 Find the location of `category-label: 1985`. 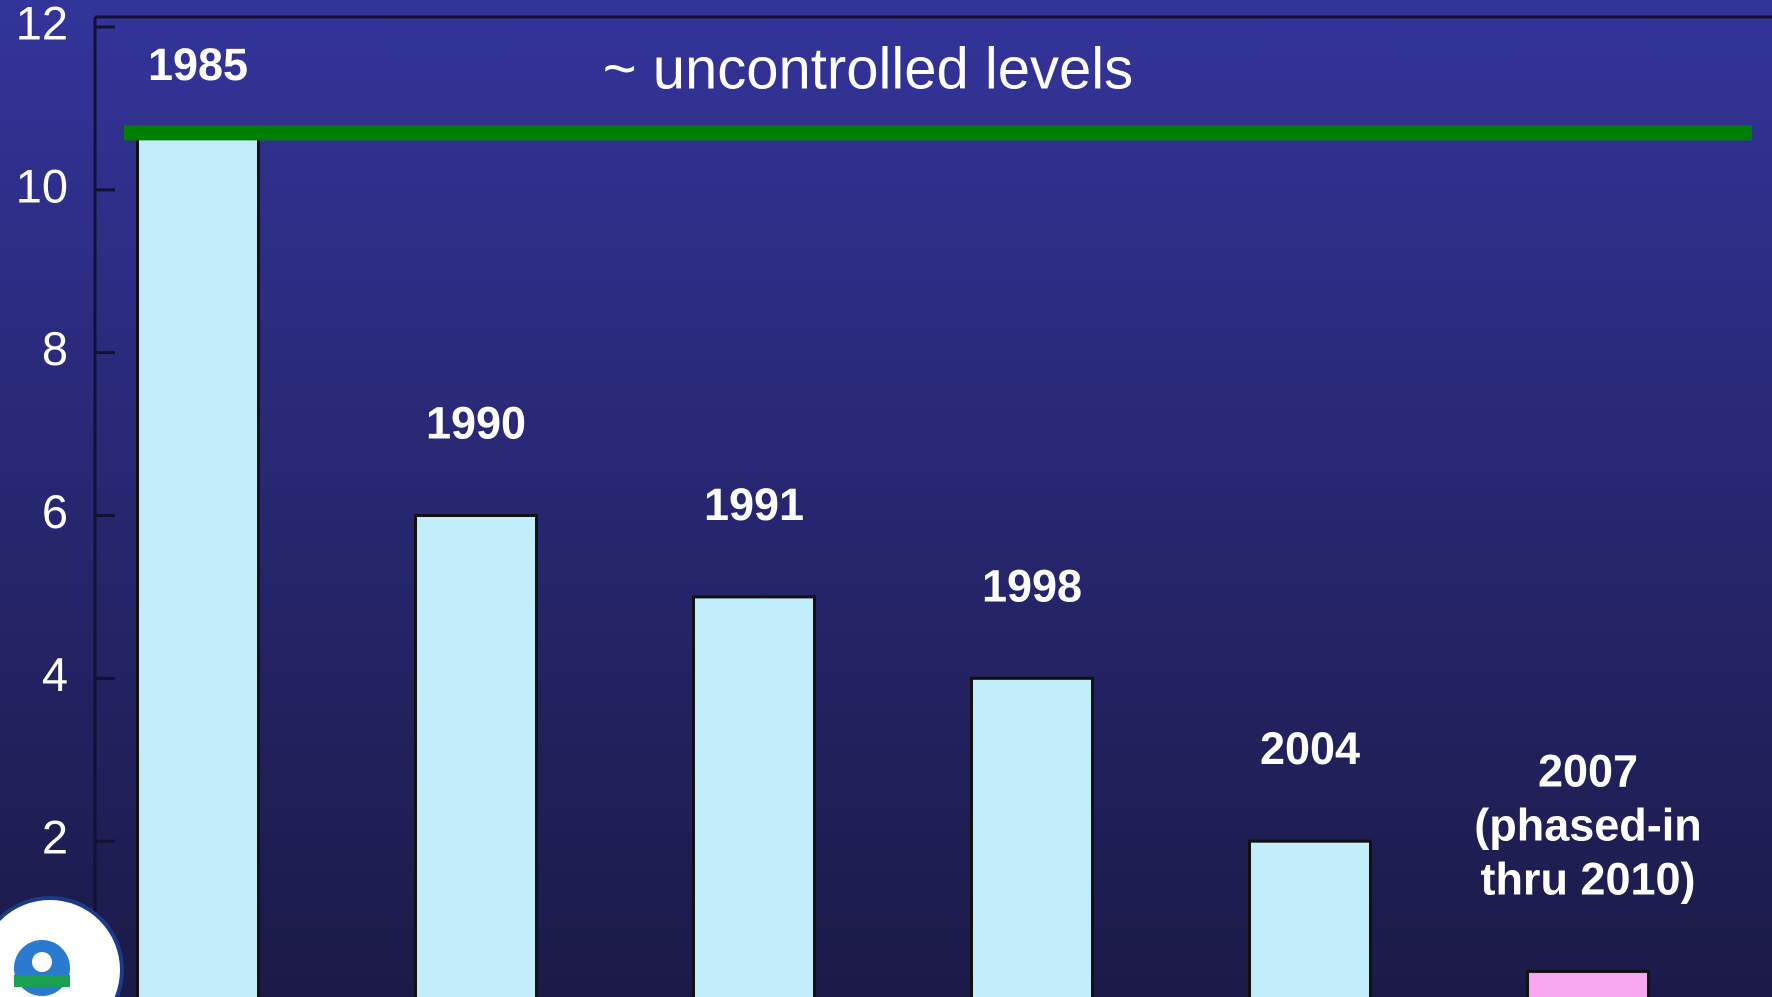

category-label: 1985 is located at coordinates (198, 64).